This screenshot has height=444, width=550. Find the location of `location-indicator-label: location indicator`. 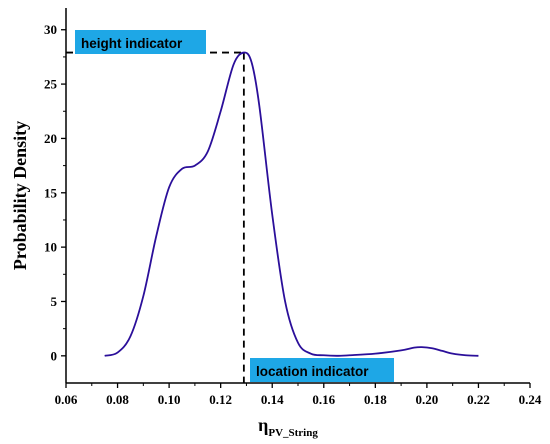

location-indicator-label: location indicator is located at coordinates (322, 370).